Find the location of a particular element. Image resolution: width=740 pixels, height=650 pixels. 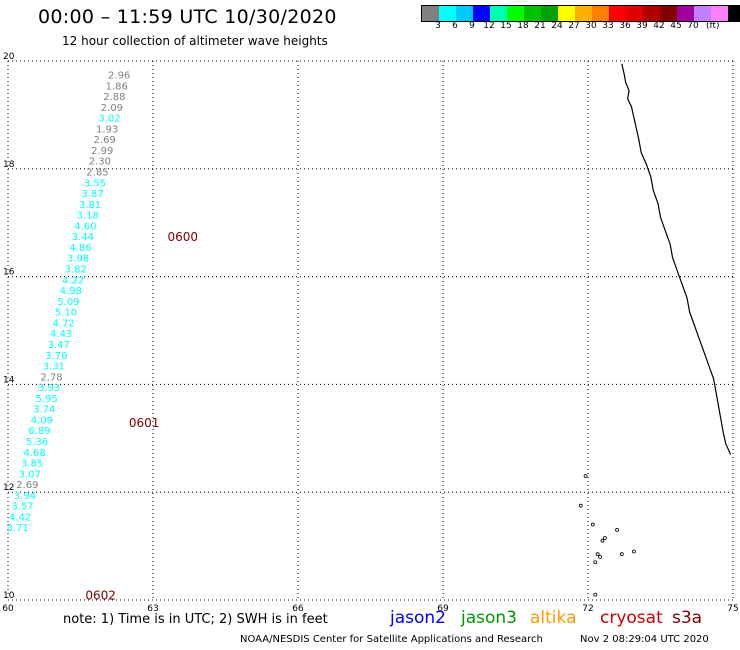

legend-cryosat: cryosat is located at coordinates (631, 618).